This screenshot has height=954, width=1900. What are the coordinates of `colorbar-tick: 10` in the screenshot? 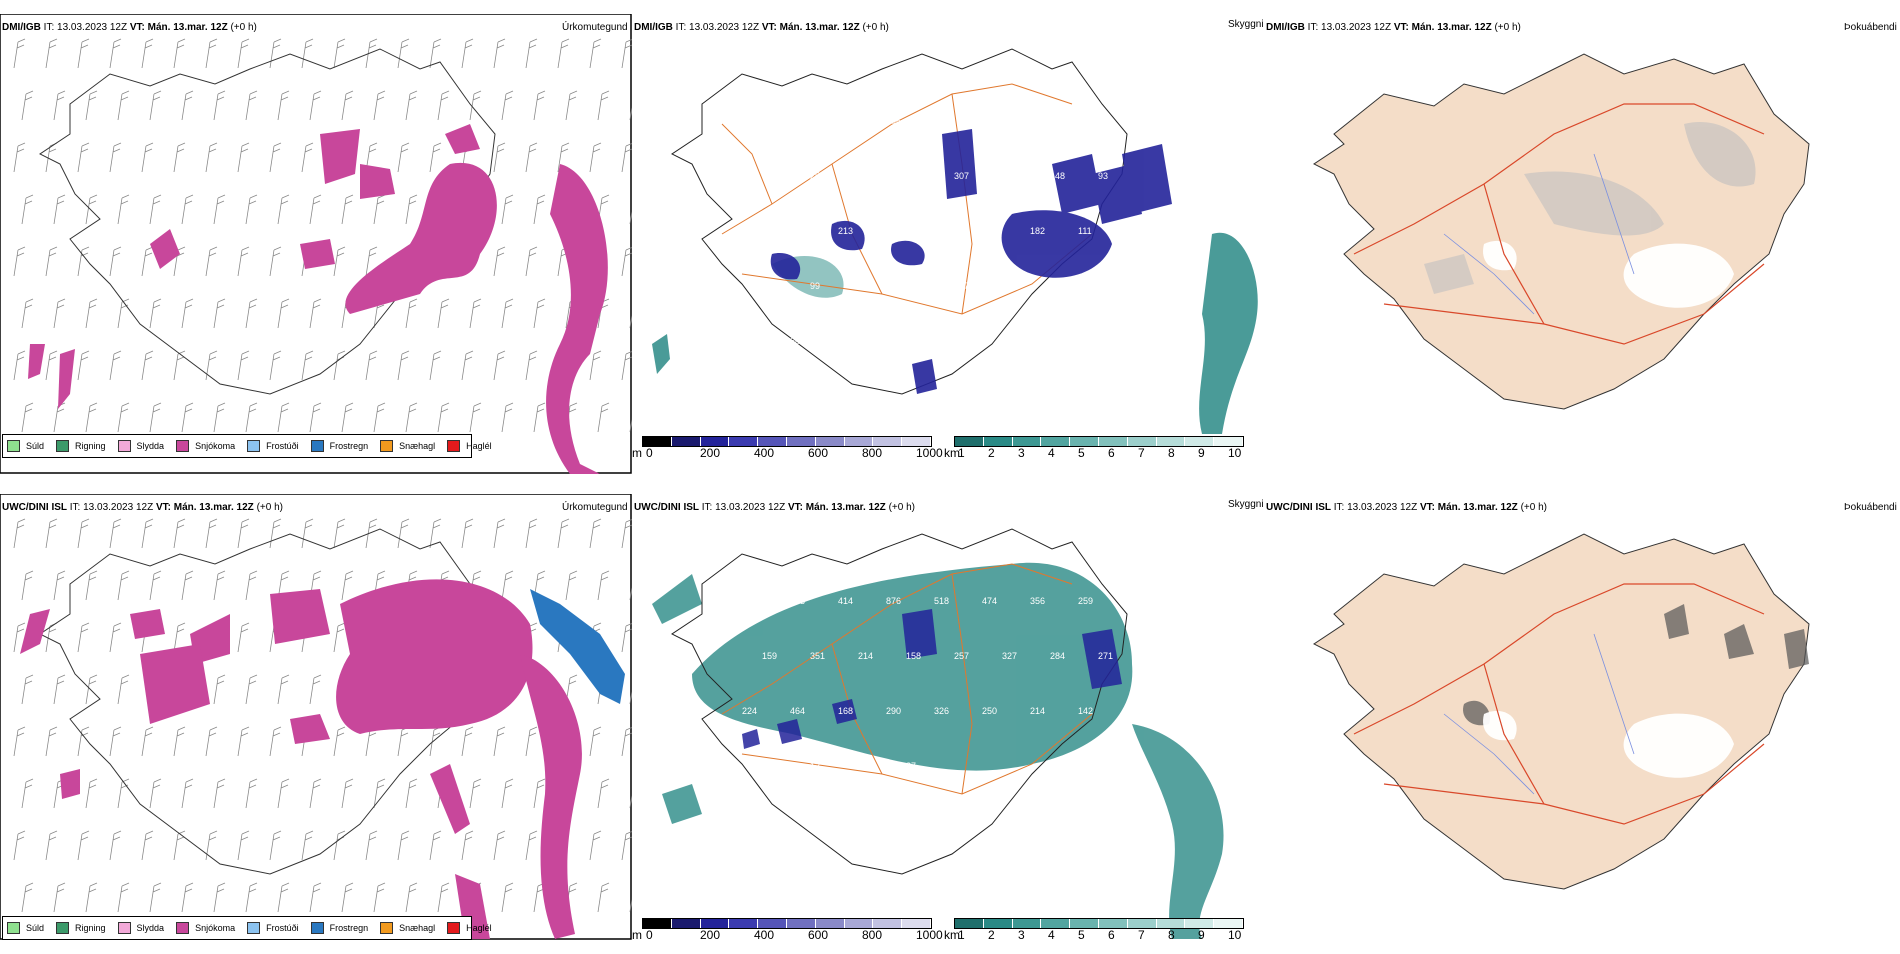 It's located at (1235, 453).